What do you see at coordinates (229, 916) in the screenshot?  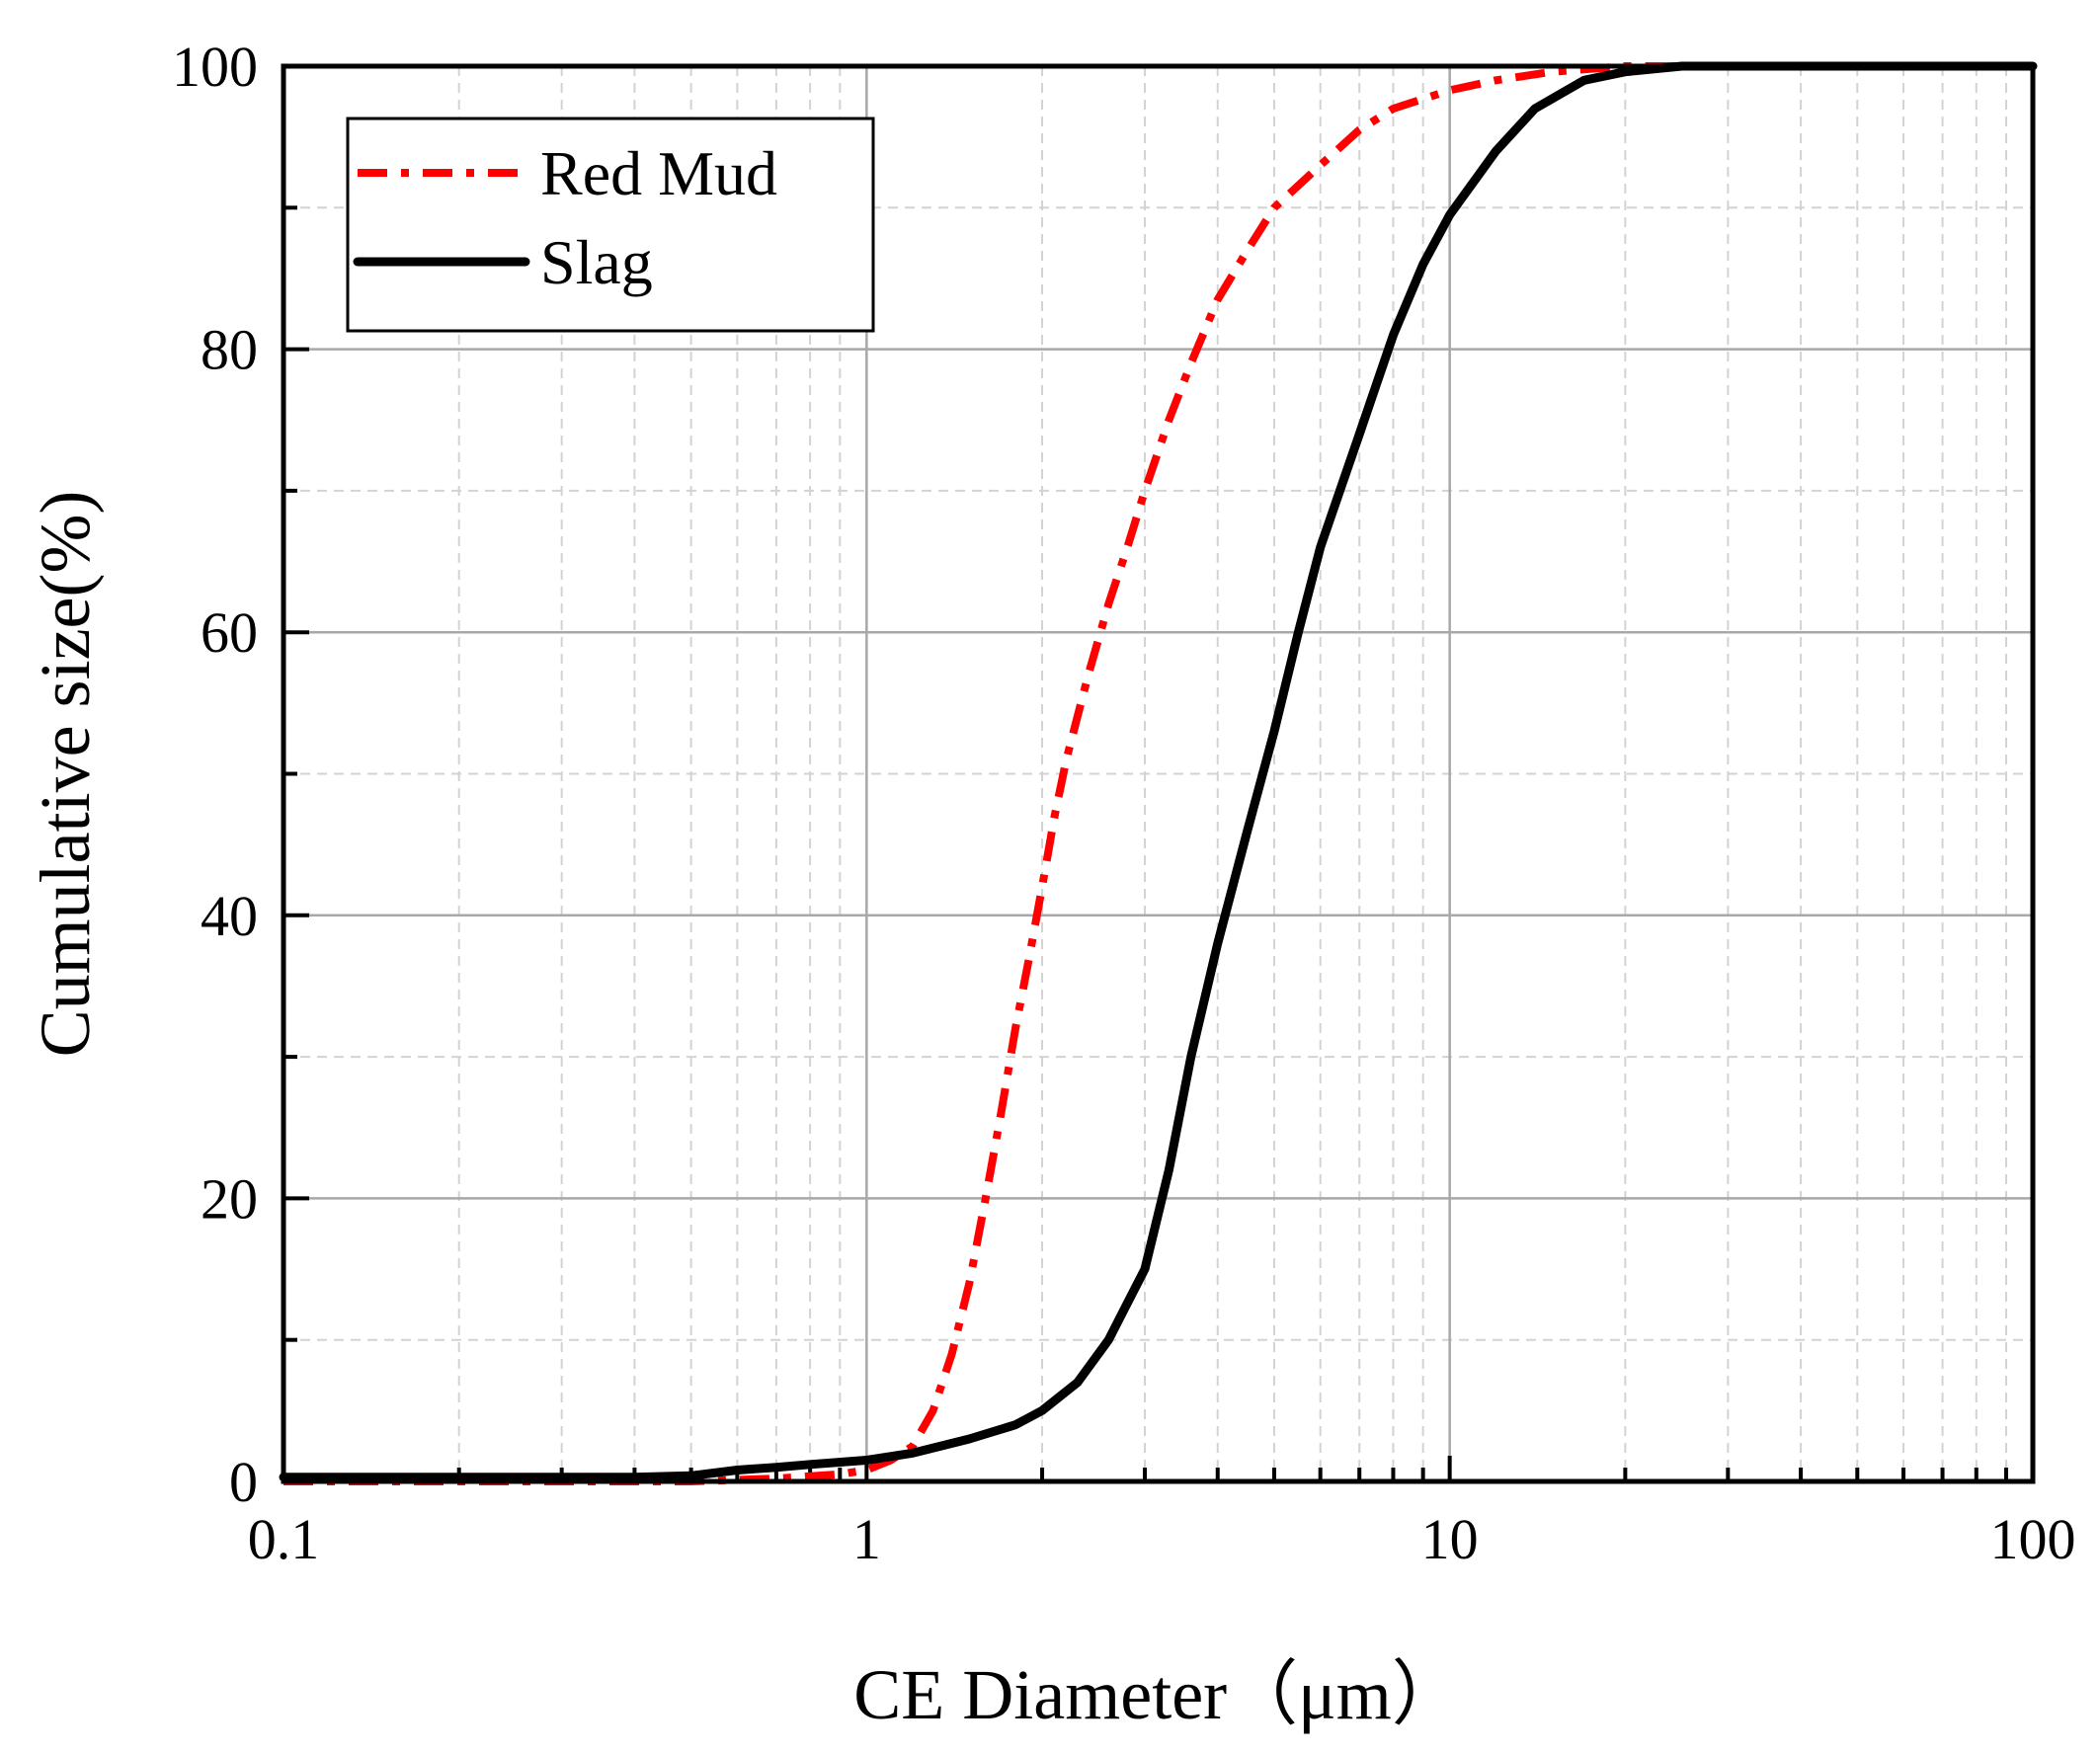 I see `y-tick-label: 40` at bounding box center [229, 916].